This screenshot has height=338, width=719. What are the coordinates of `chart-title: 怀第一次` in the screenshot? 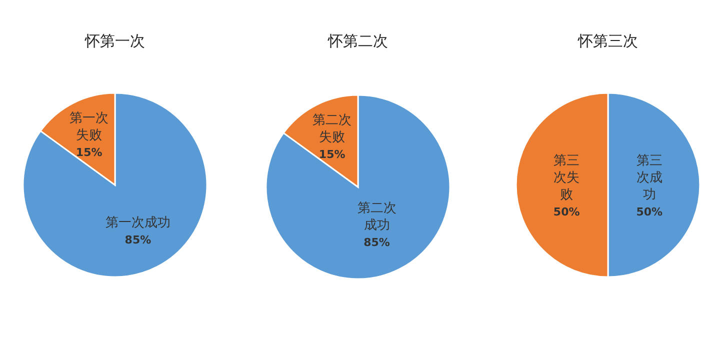 It's located at (114, 41).